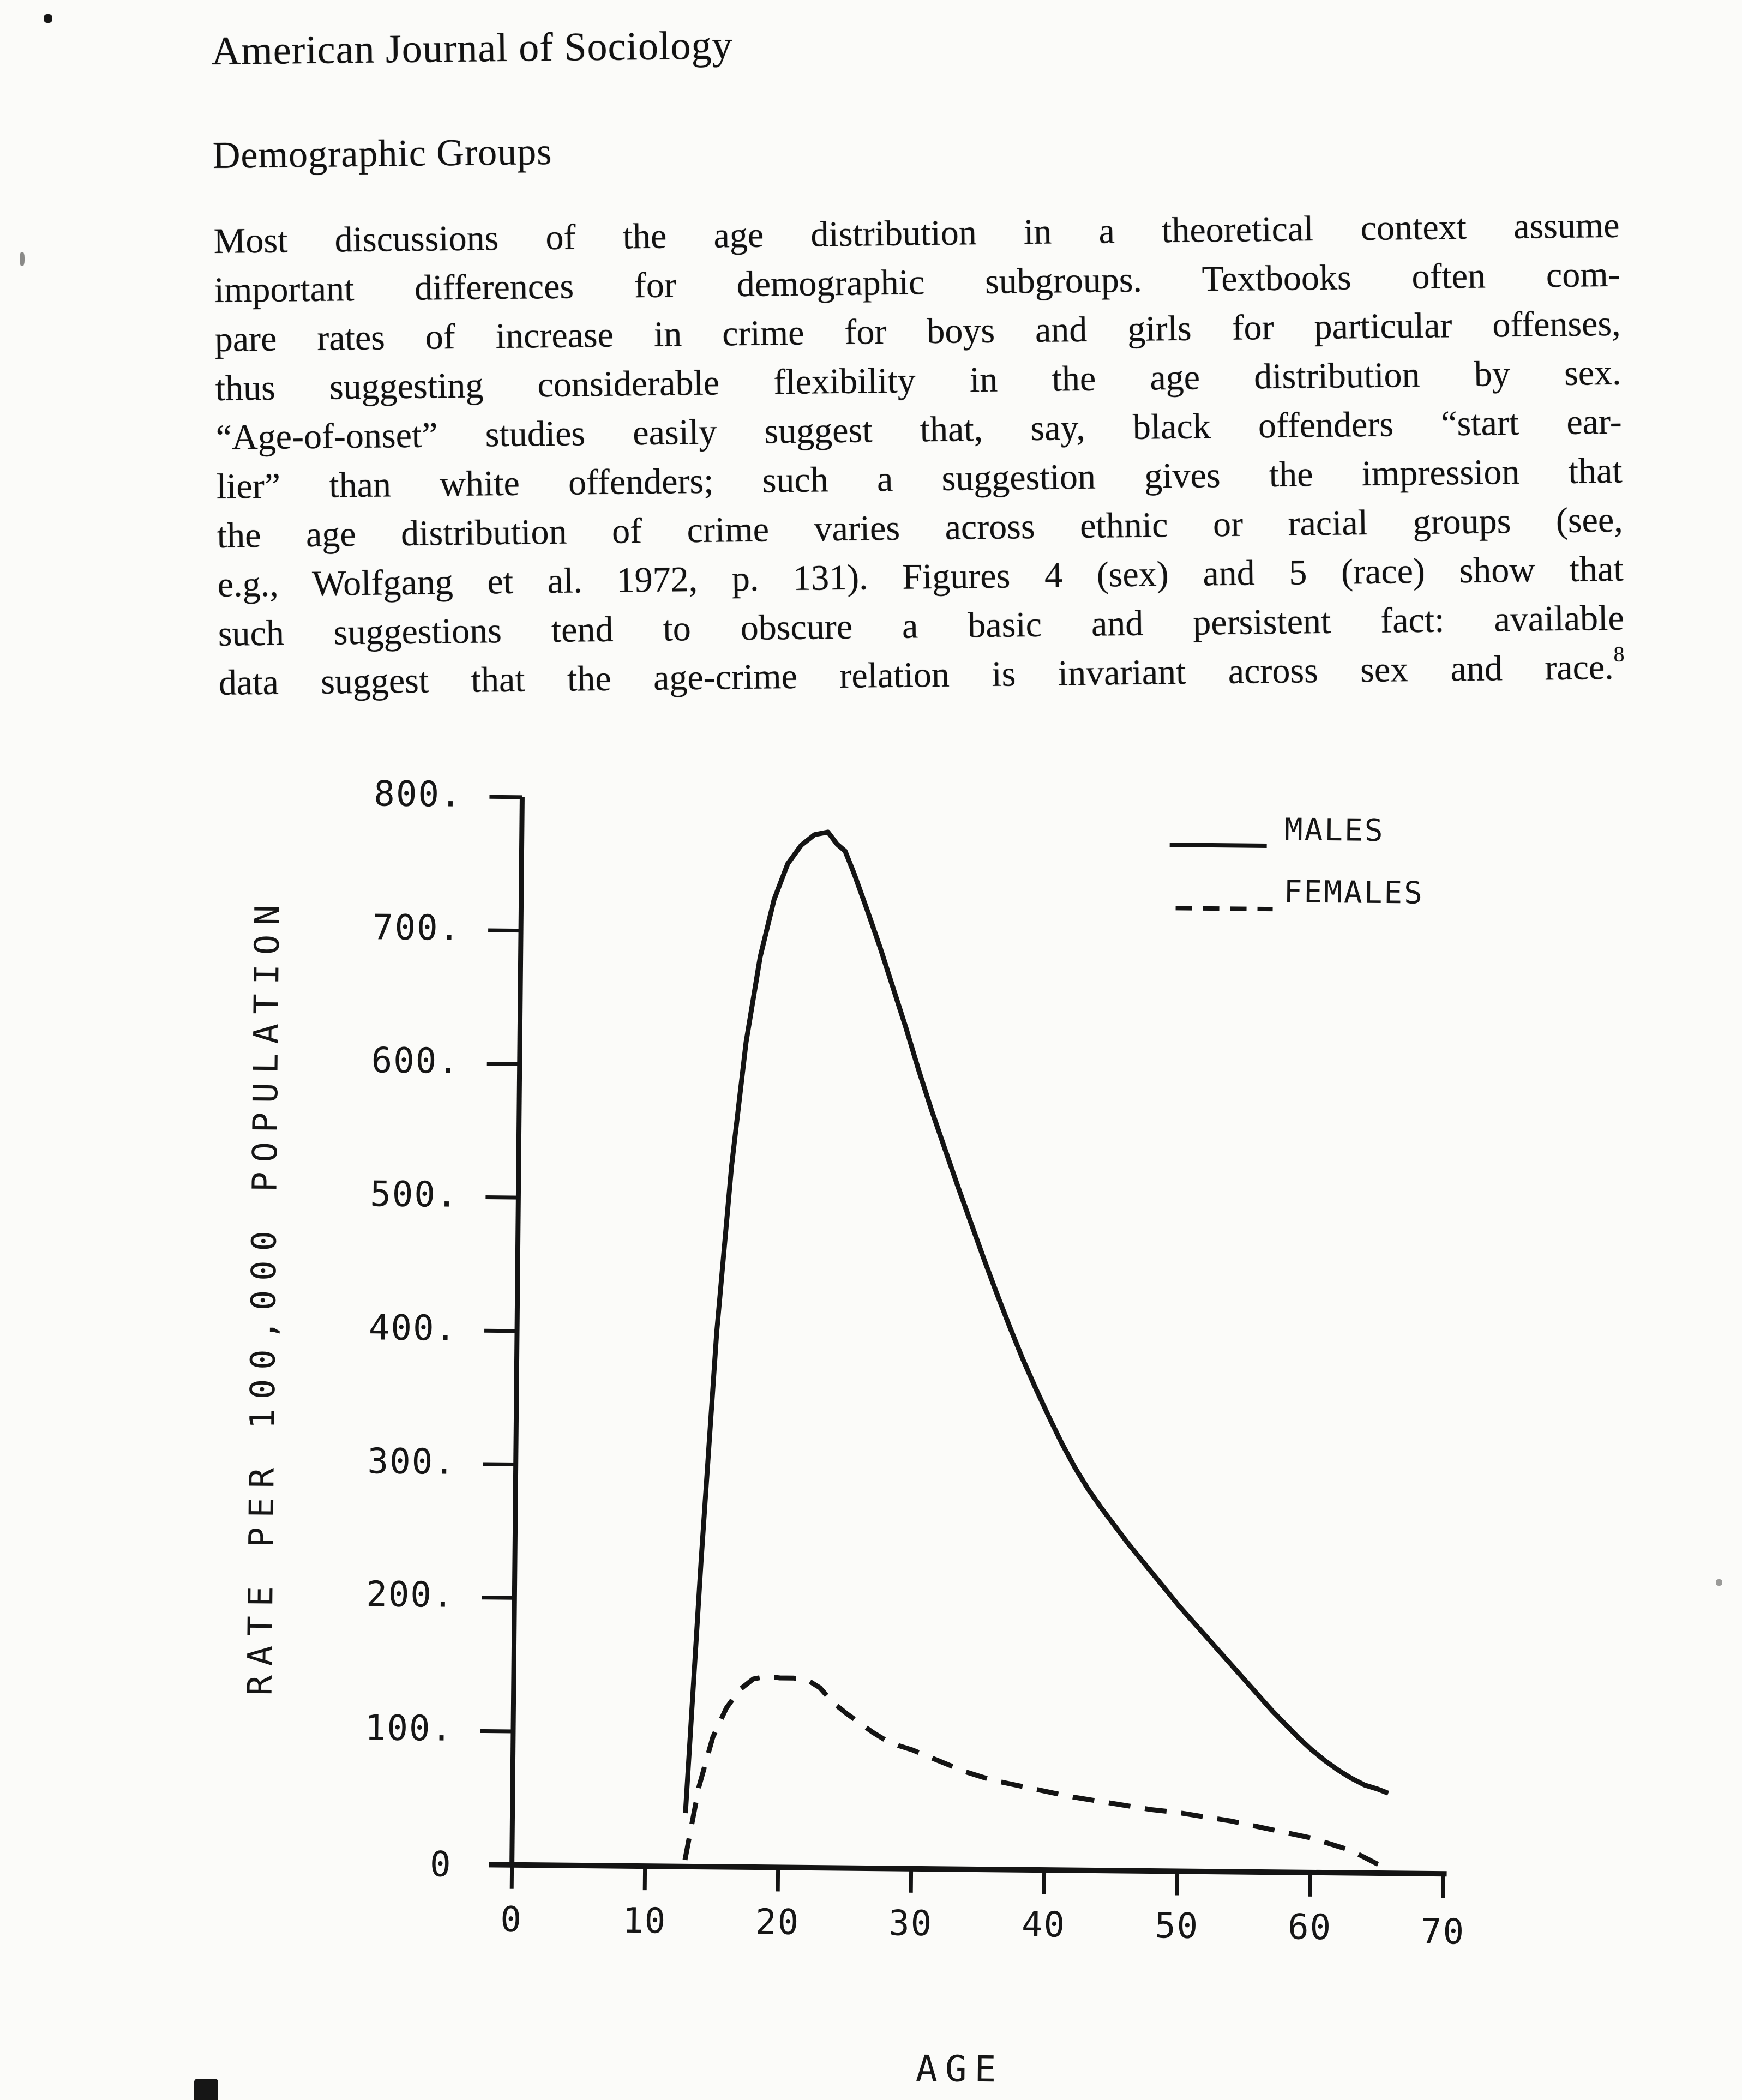 The height and width of the screenshot is (2100, 1742). Describe the element at coordinates (1334, 830) in the screenshot. I see `legend-label-males: MALES` at that location.